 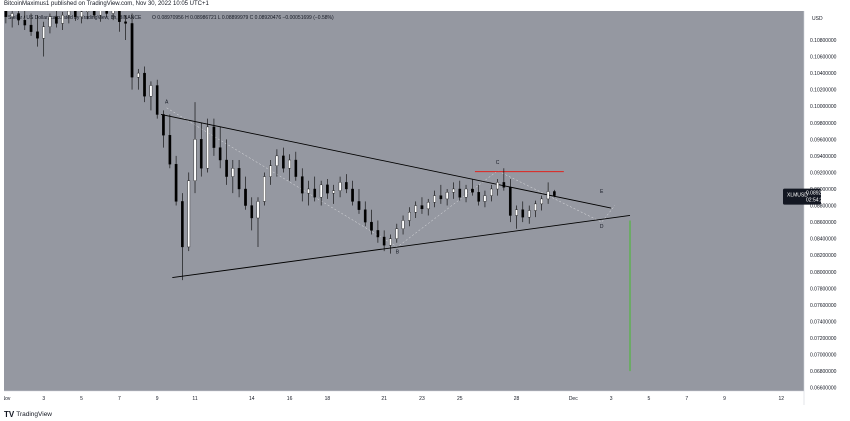 What do you see at coordinates (823, 289) in the screenshot?
I see `y-tick-label: 0.07800000` at bounding box center [823, 289].